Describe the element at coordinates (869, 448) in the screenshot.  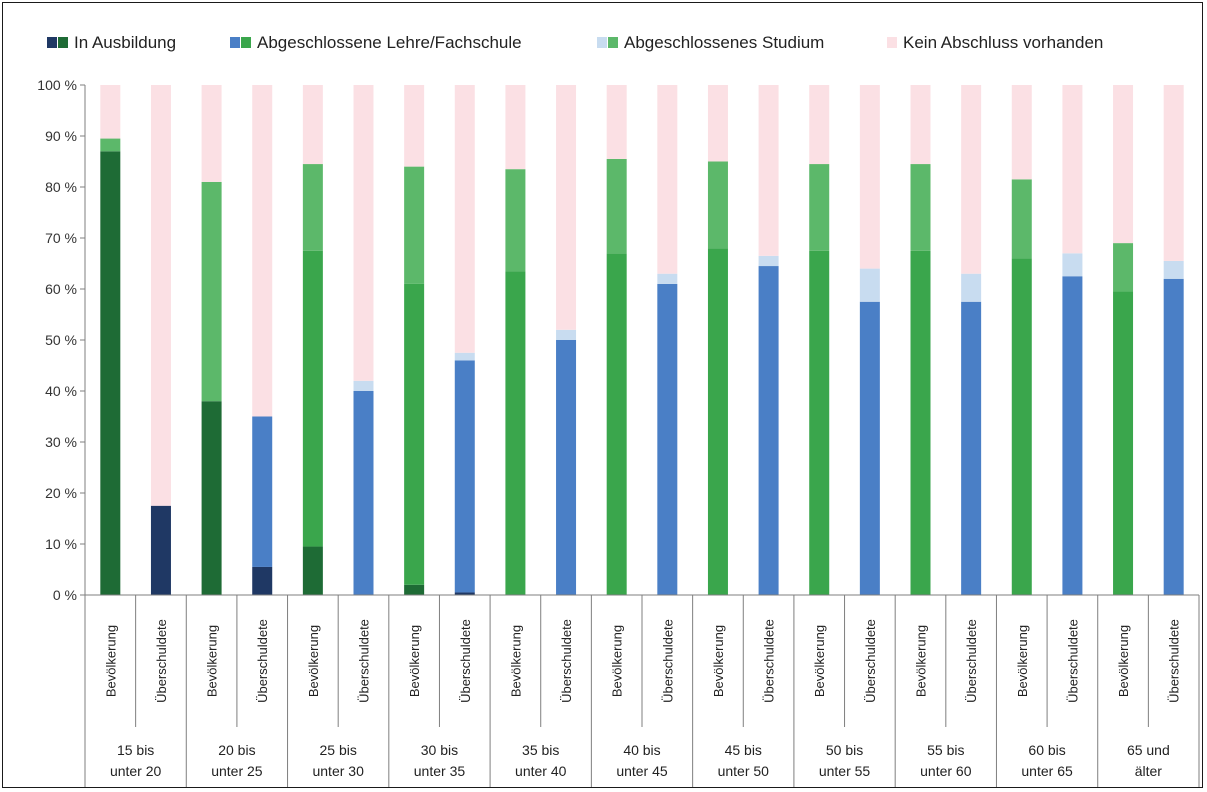
I see `bar-segment-abgeschlossene-lehre-fachschule-8-ueberschuldete` at that location.